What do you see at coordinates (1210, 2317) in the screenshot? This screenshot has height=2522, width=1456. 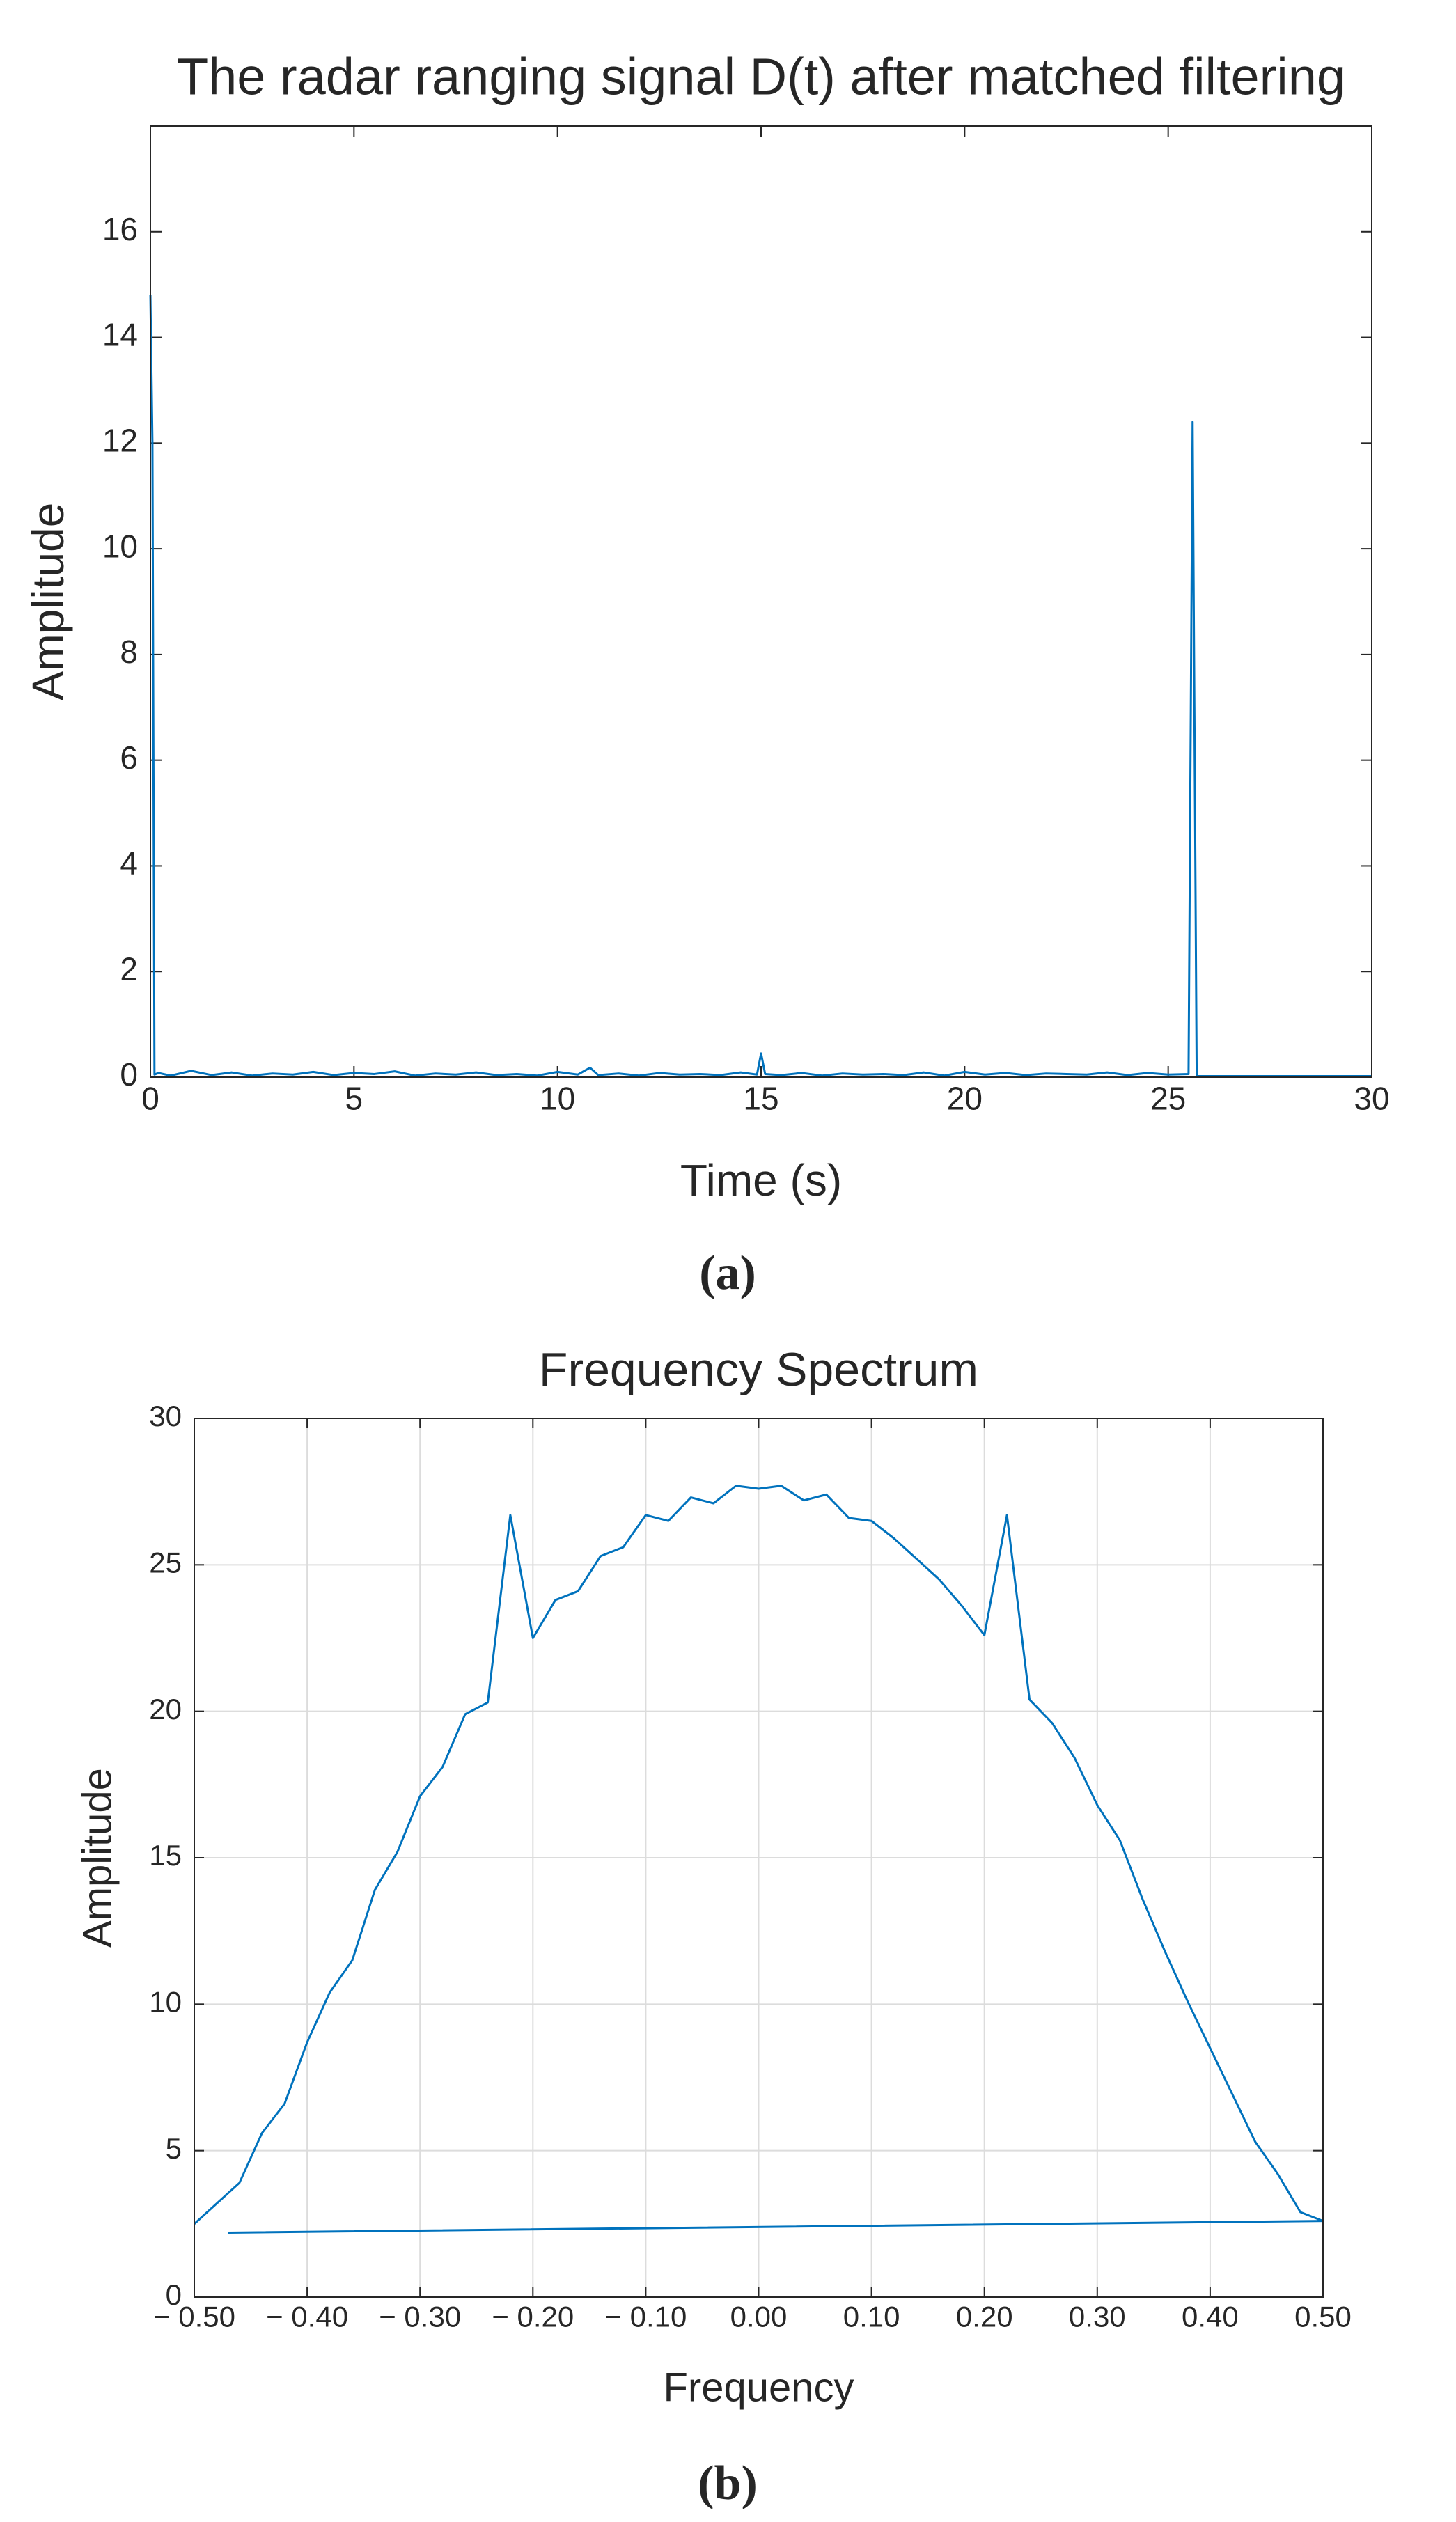 I see `x-tick-label: 0.40` at bounding box center [1210, 2317].